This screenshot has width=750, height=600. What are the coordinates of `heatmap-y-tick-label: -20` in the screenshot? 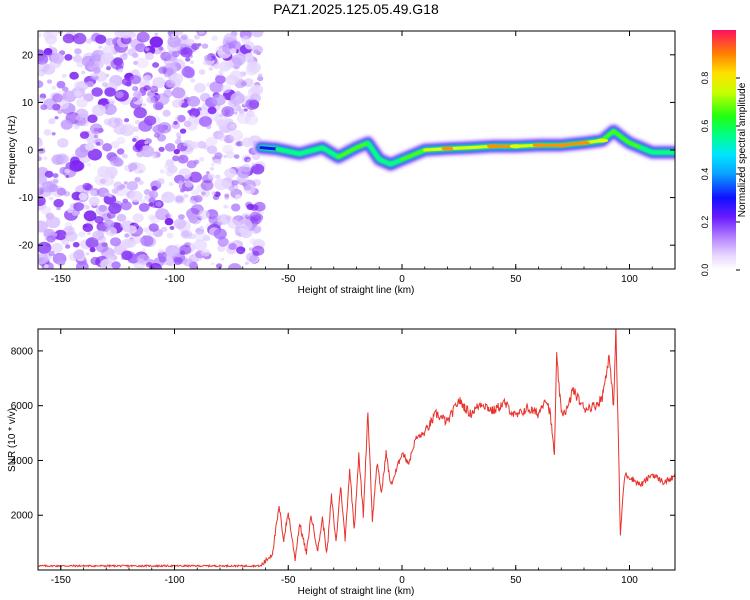 It's located at (26, 246).